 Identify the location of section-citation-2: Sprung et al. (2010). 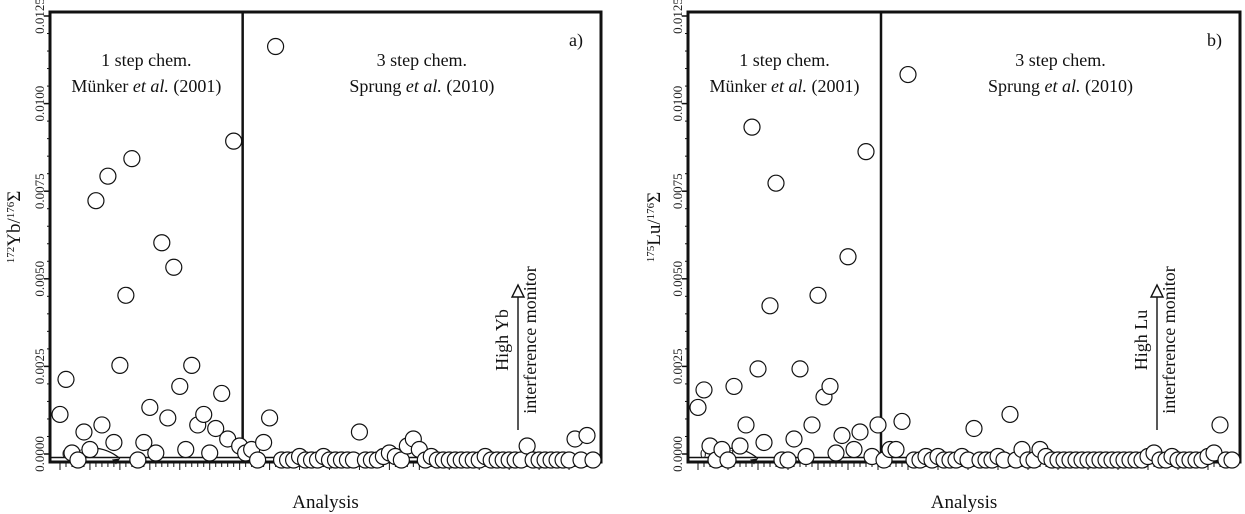
(421, 86).